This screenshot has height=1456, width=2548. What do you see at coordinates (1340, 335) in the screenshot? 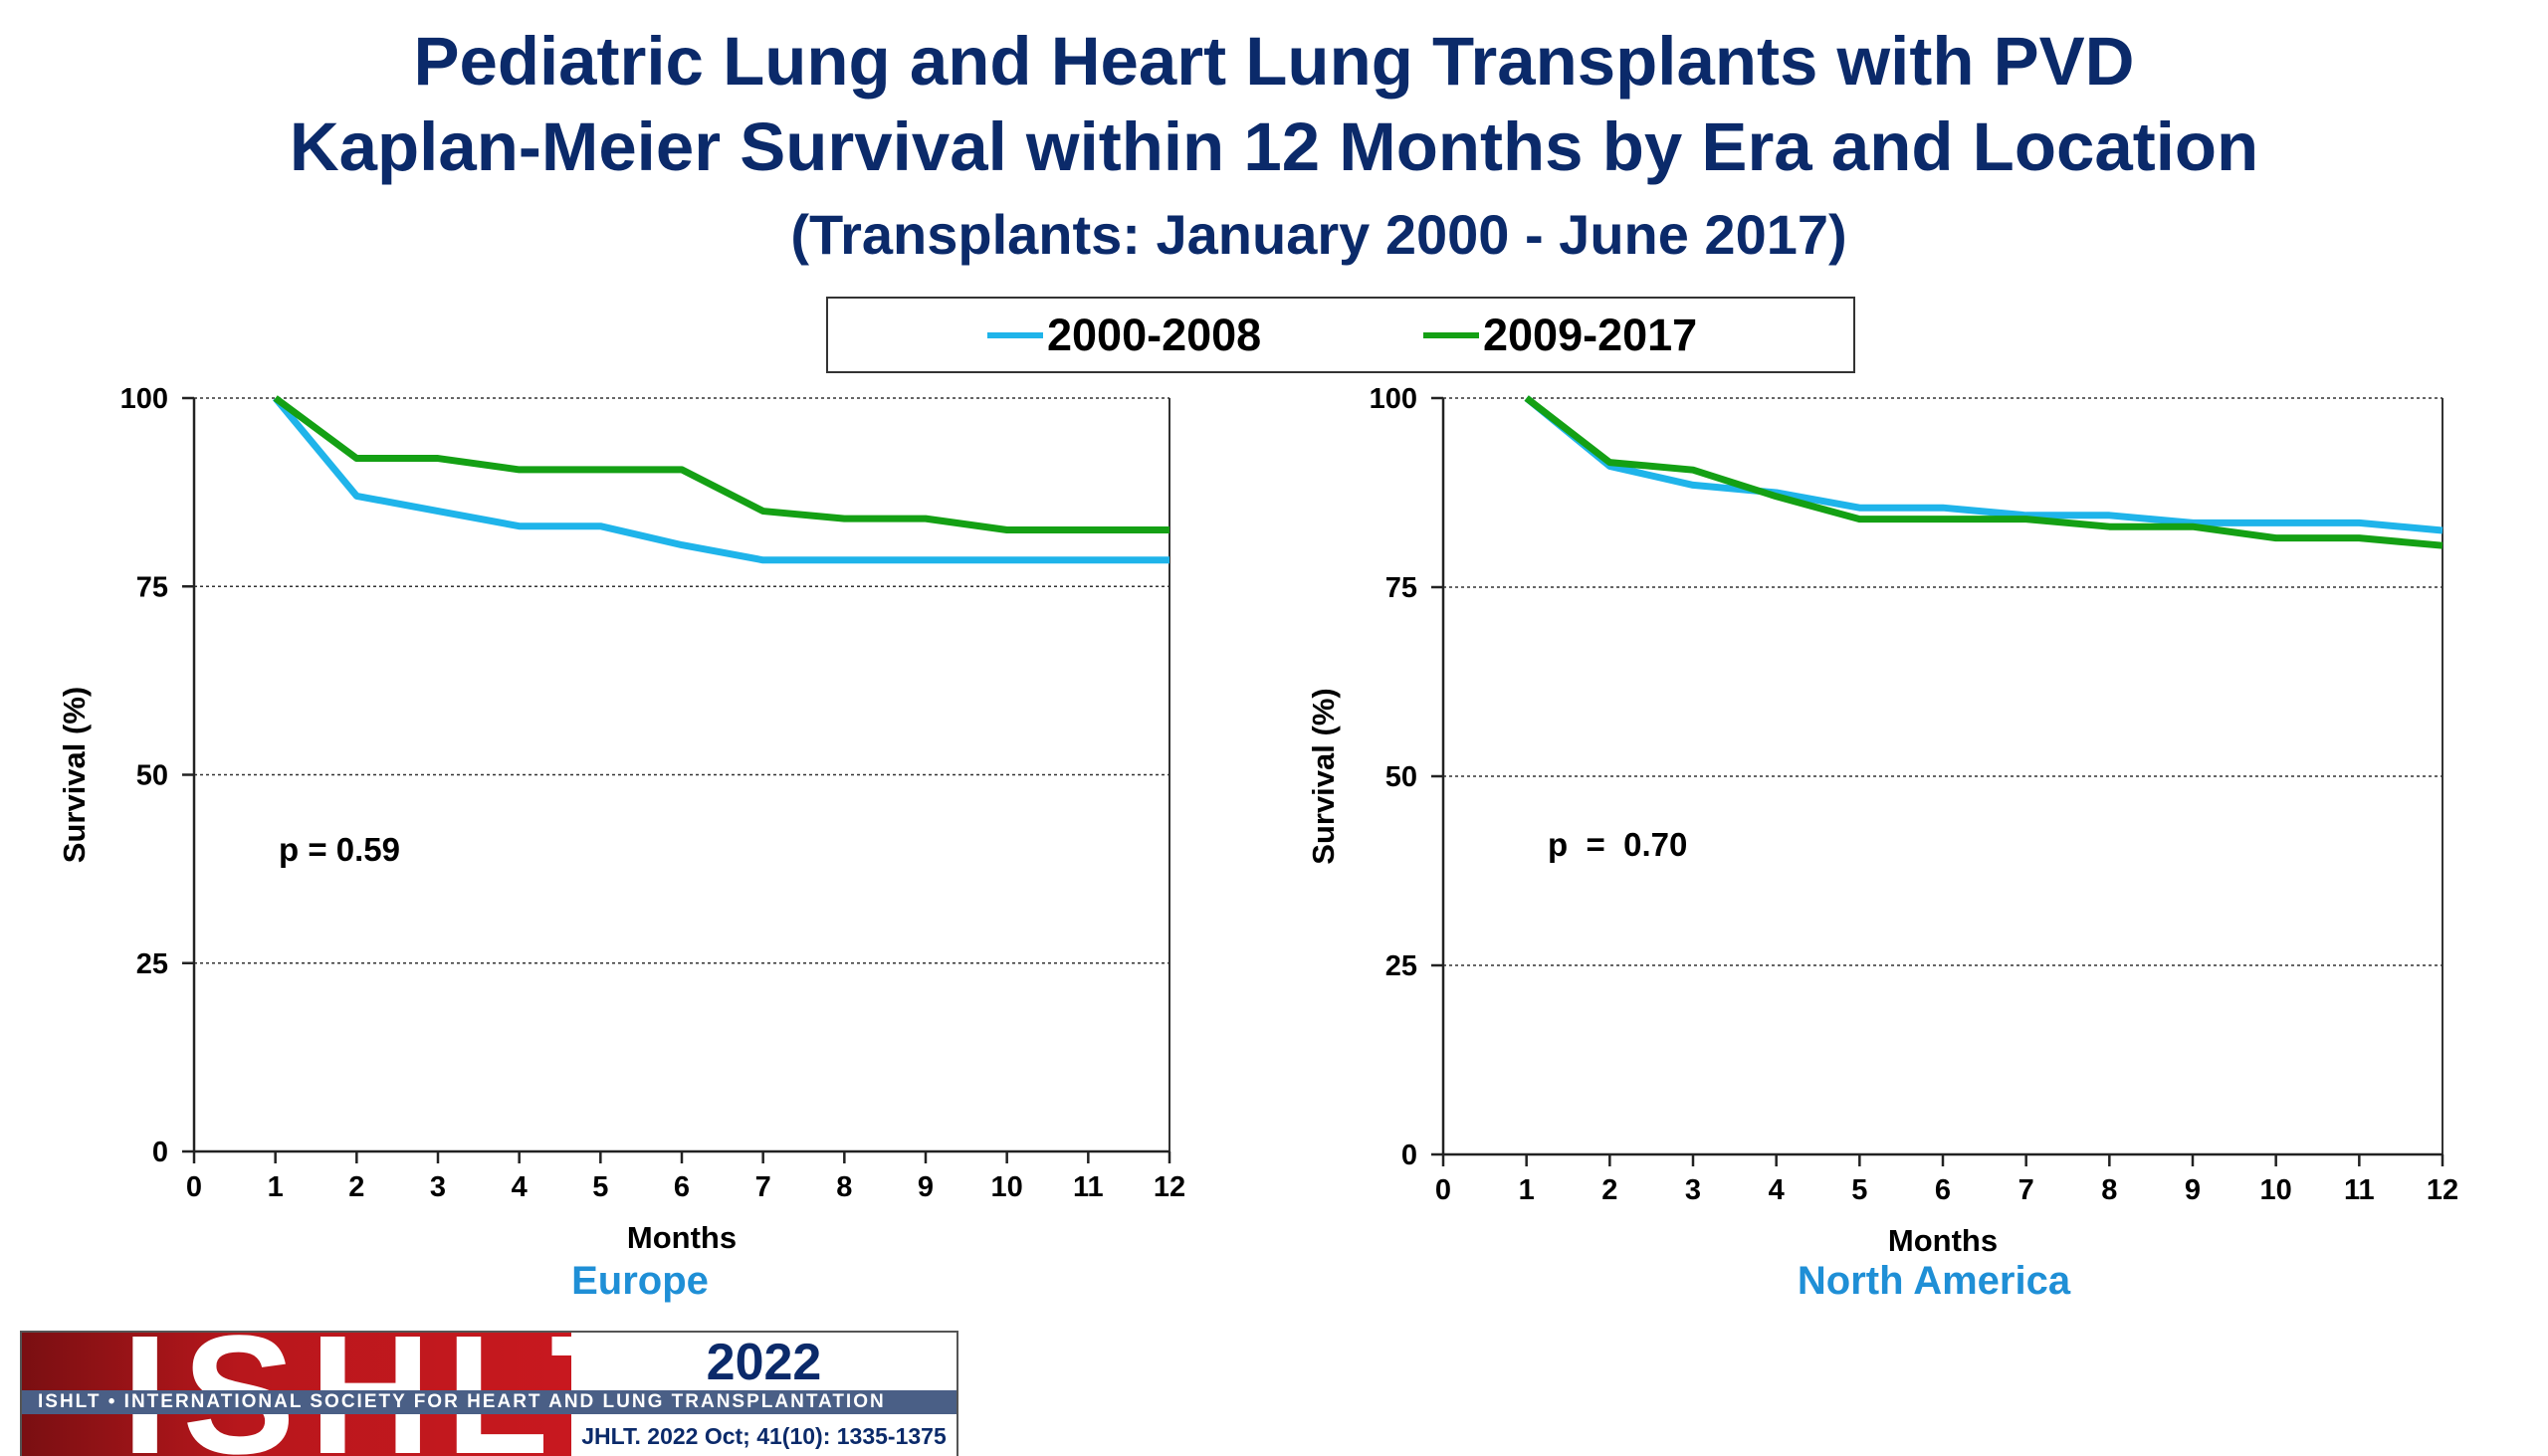
I see `legend: 2000-2008 2009-2017` at bounding box center [1340, 335].